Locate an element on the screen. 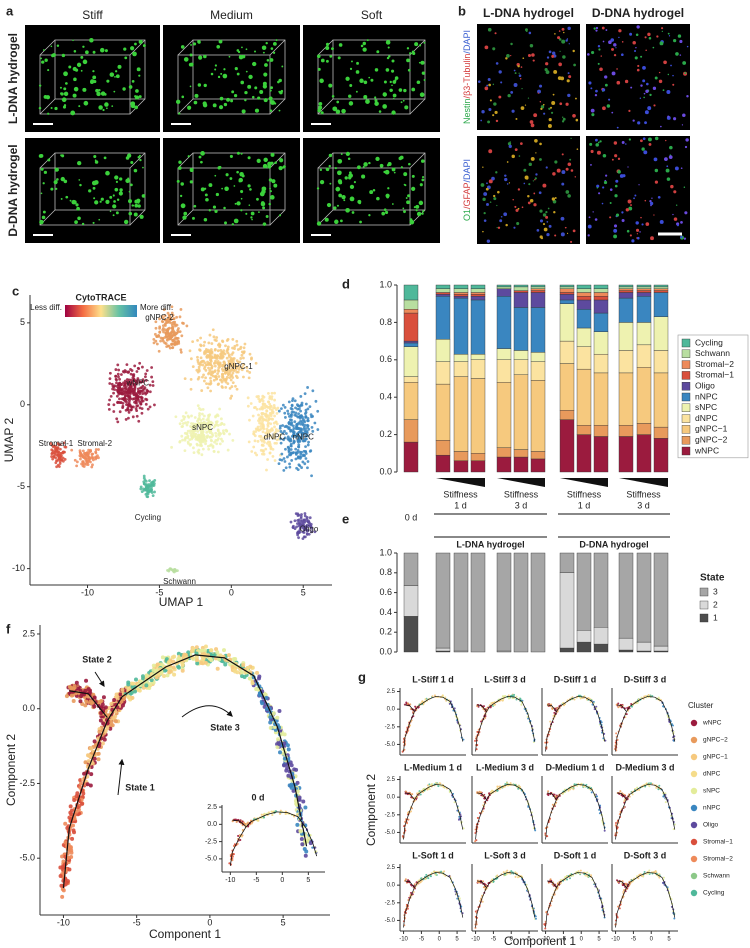  panel-label: g is located at coordinates (362, 676).